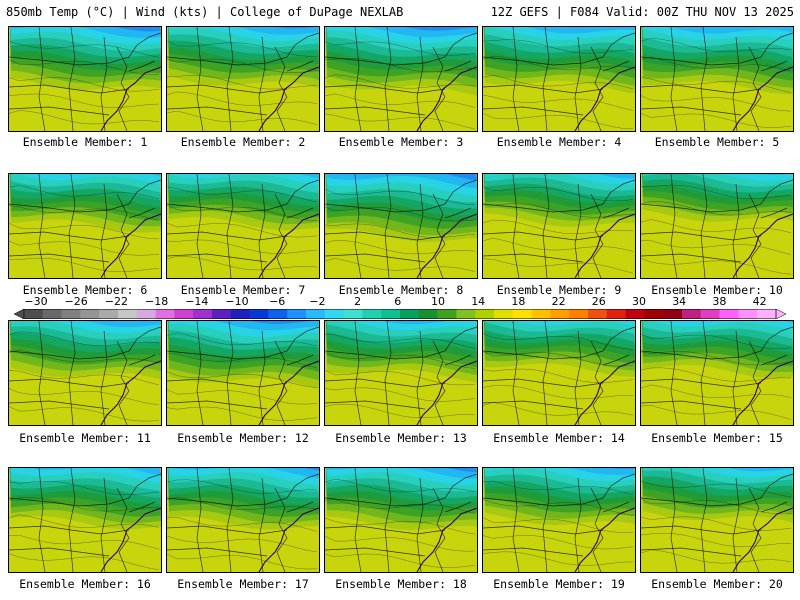  I want to click on ensemble-member-label: Ensemble Member: 17, so click(243, 584).